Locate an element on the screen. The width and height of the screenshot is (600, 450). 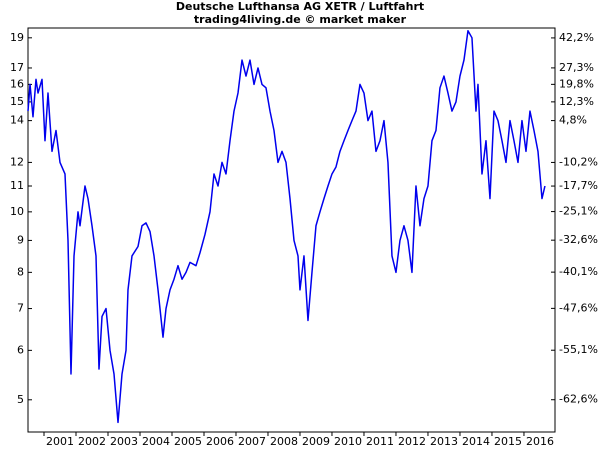
y-tick-label: 14 is located at coordinates (17, 120).